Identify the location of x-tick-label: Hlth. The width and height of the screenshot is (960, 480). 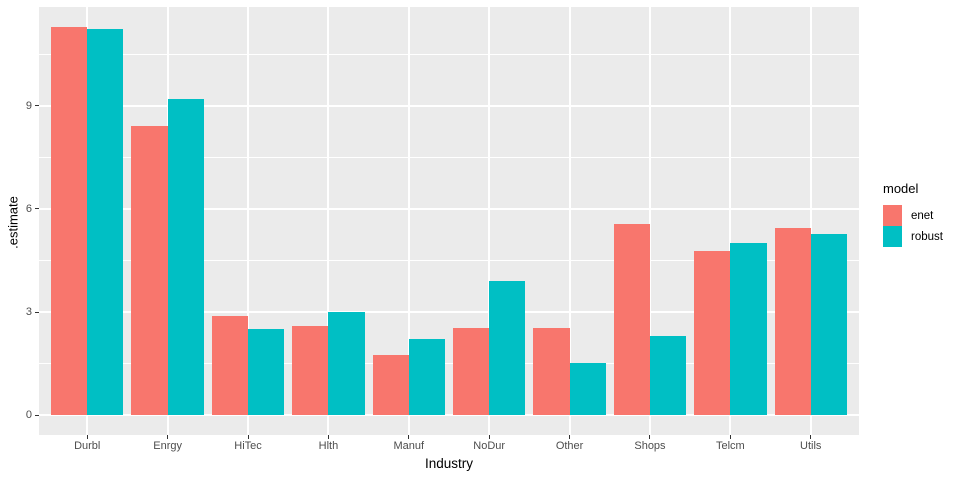
(328, 446).